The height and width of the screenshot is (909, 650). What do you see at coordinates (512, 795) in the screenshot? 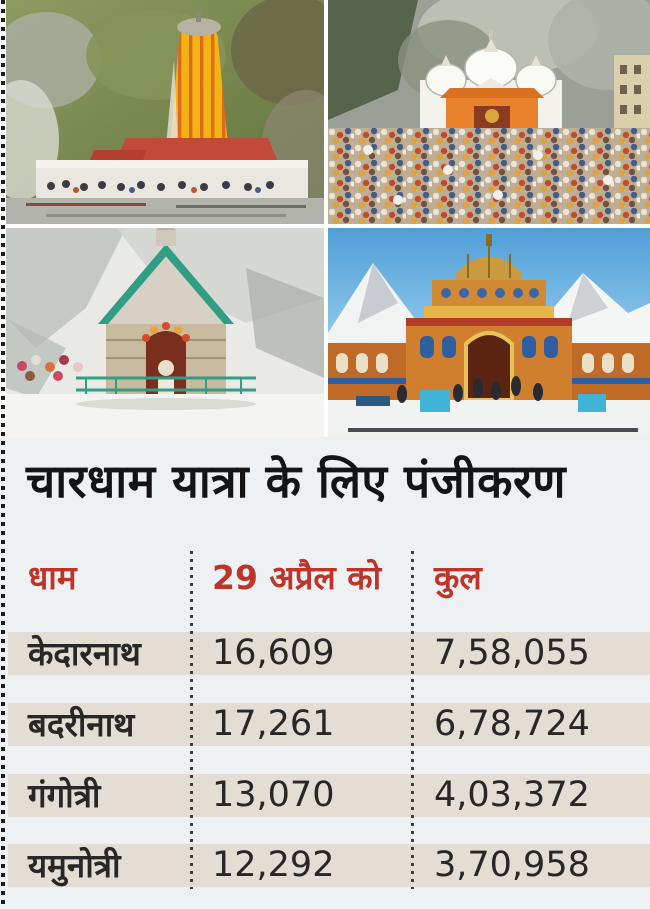
I see `total-count: 4,03,372` at bounding box center [512, 795].